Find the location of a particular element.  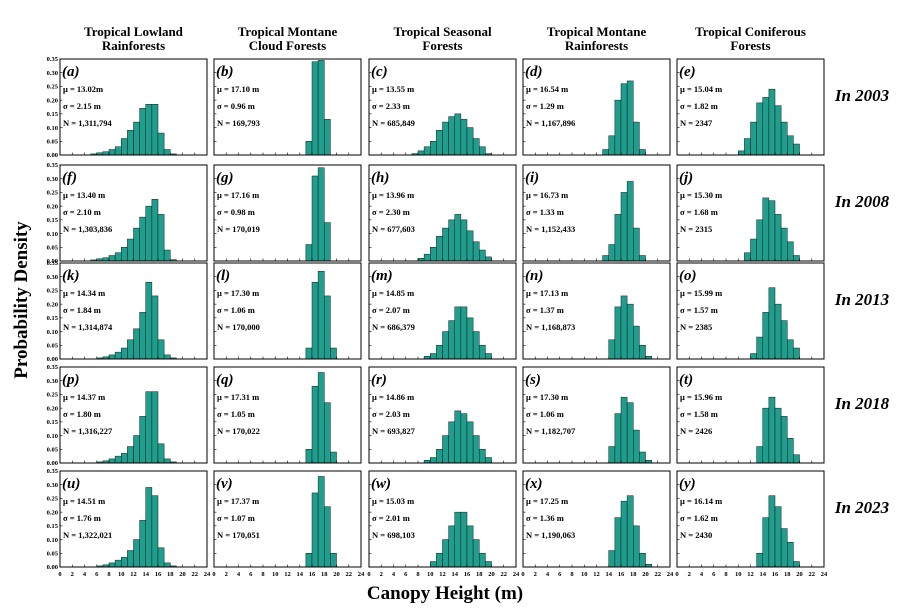

y-tick-label: 0.05 is located at coordinates (53, 449).